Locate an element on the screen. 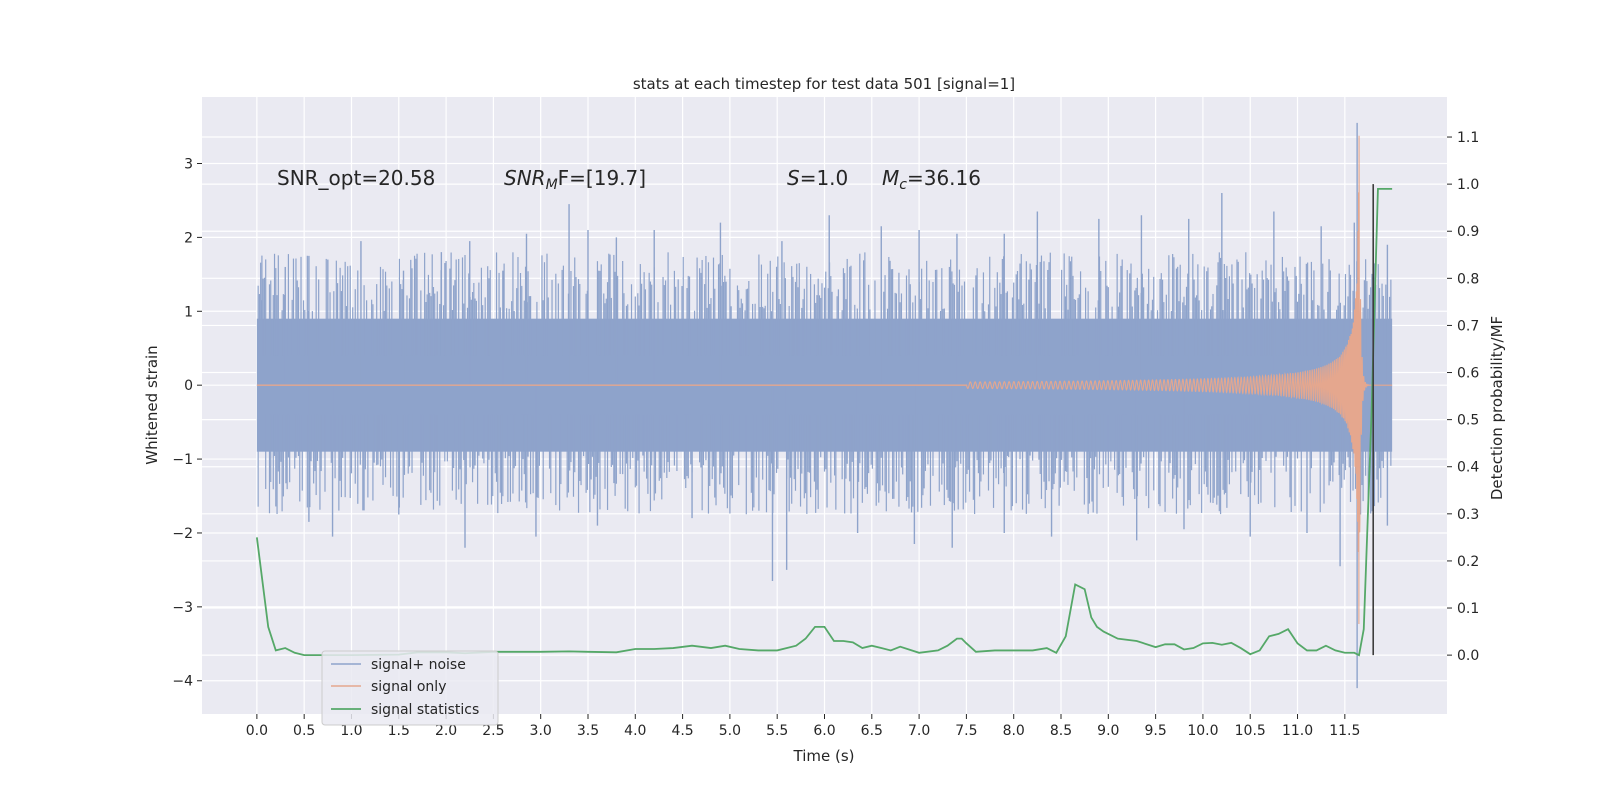  y-axis-label-left: Whitened strain is located at coordinates (152, 404).